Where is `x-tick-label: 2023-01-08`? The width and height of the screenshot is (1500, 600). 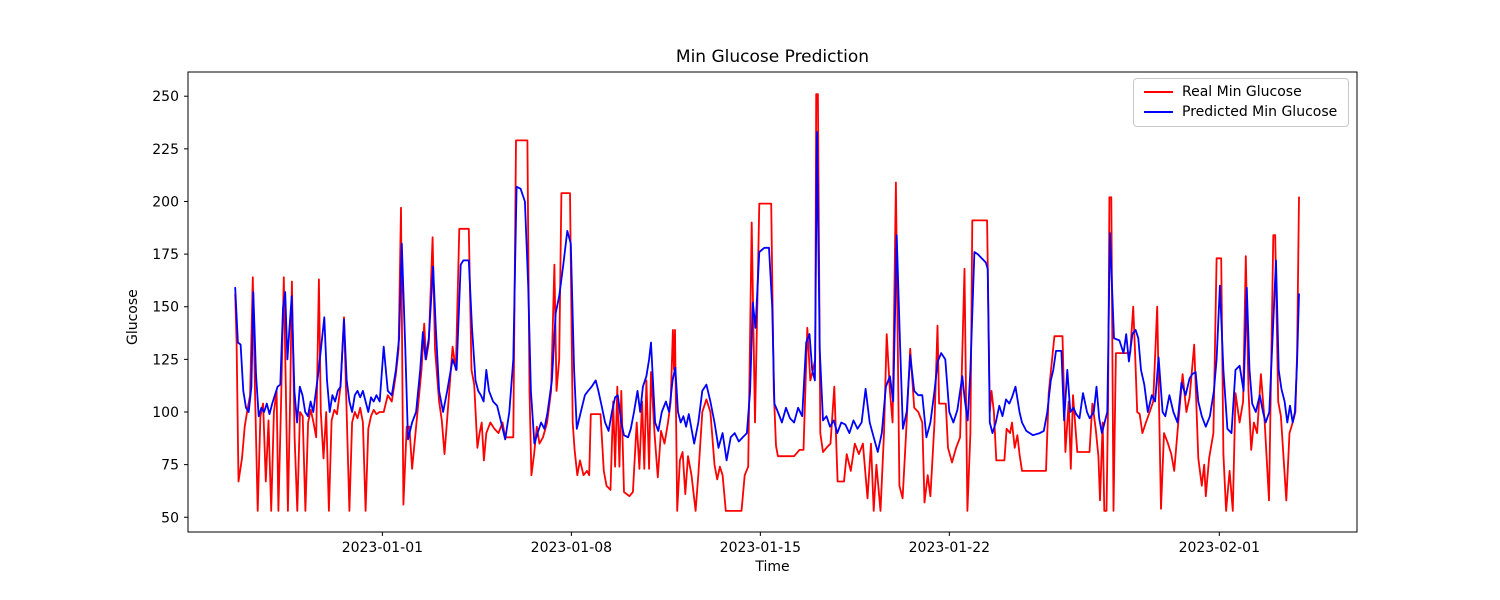 x-tick-label: 2023-01-08 is located at coordinates (571, 548).